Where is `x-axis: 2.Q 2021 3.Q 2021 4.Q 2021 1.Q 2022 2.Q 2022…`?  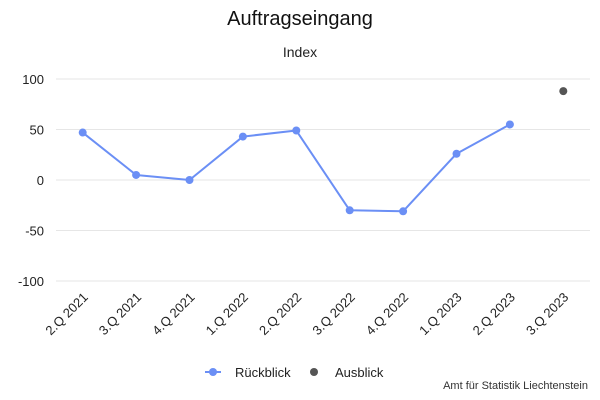
x-axis: 2.Q 2021 3.Q 2021 4.Q 2021 1.Q 2022 2.Q 2022… is located at coordinates (306, 314).